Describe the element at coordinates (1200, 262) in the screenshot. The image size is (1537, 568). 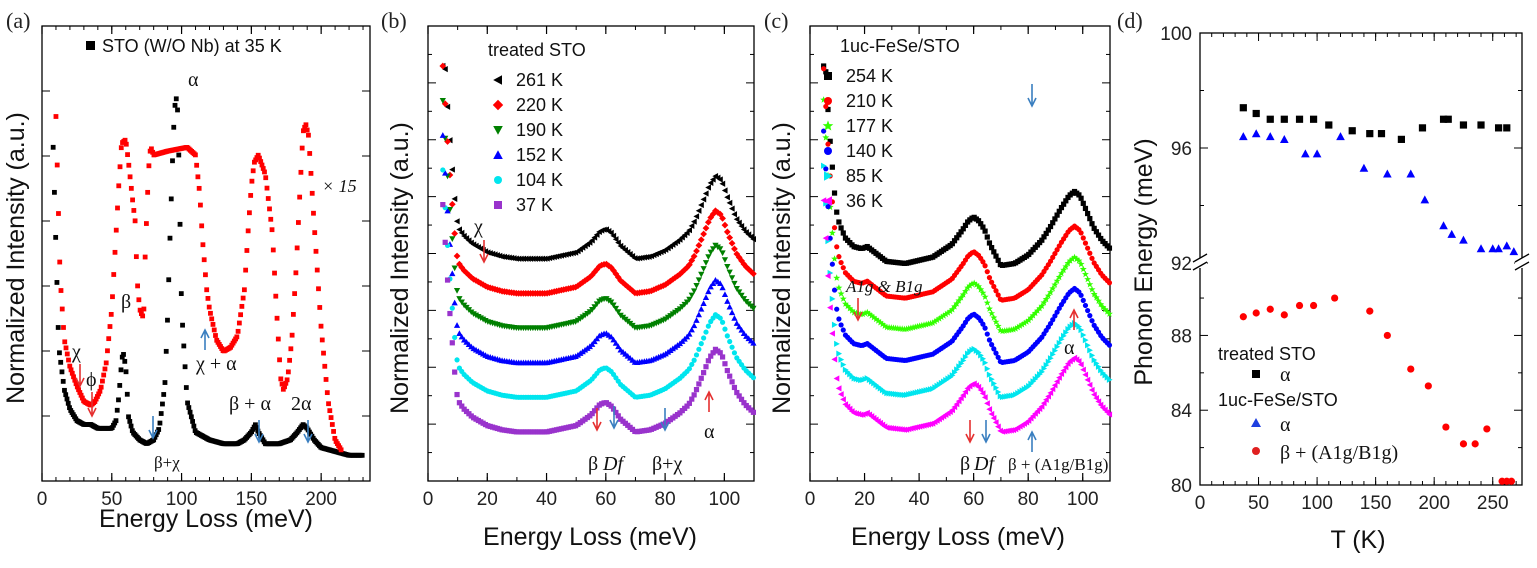
I see `axis-break-left` at that location.